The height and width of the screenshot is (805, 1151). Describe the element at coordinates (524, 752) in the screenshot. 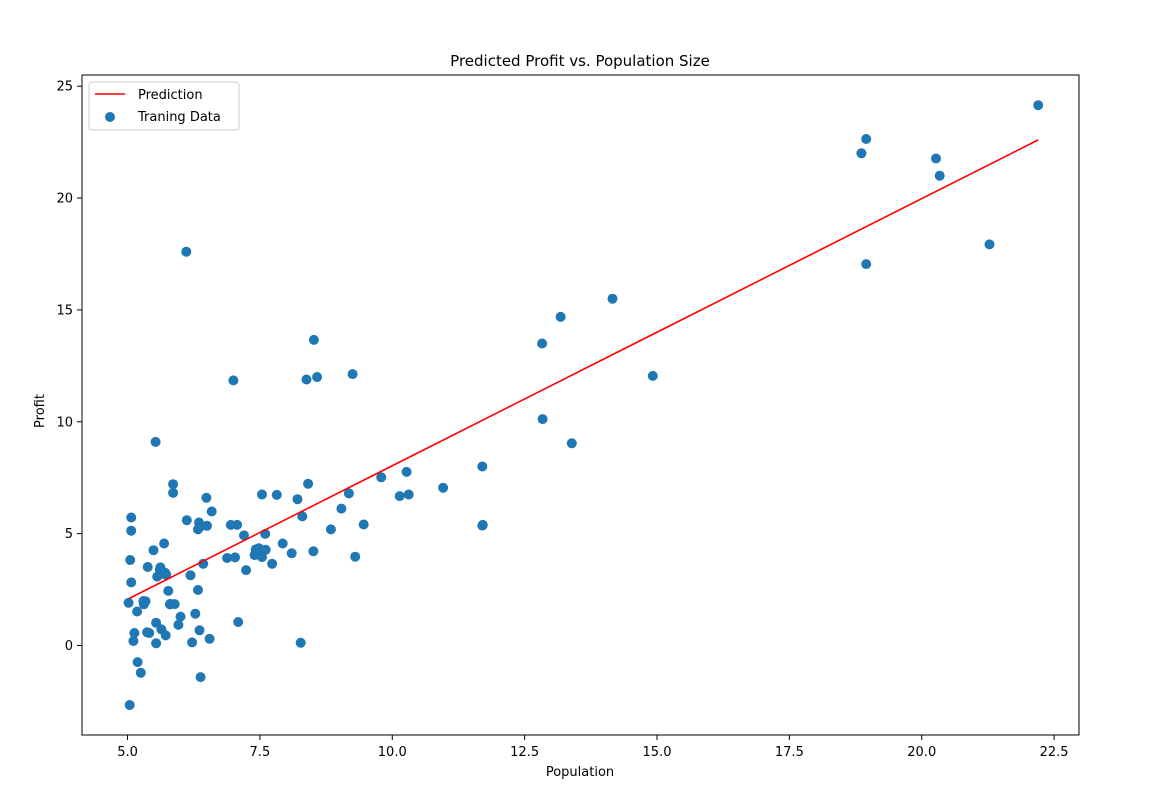

I see `x-tick-label: 12.5` at that location.